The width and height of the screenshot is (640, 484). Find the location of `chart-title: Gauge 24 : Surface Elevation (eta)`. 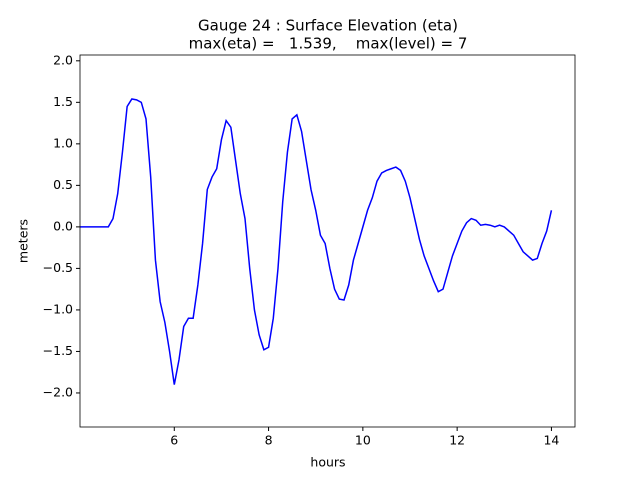

chart-title: Gauge 24 : Surface Elevation (eta) is located at coordinates (328, 26).